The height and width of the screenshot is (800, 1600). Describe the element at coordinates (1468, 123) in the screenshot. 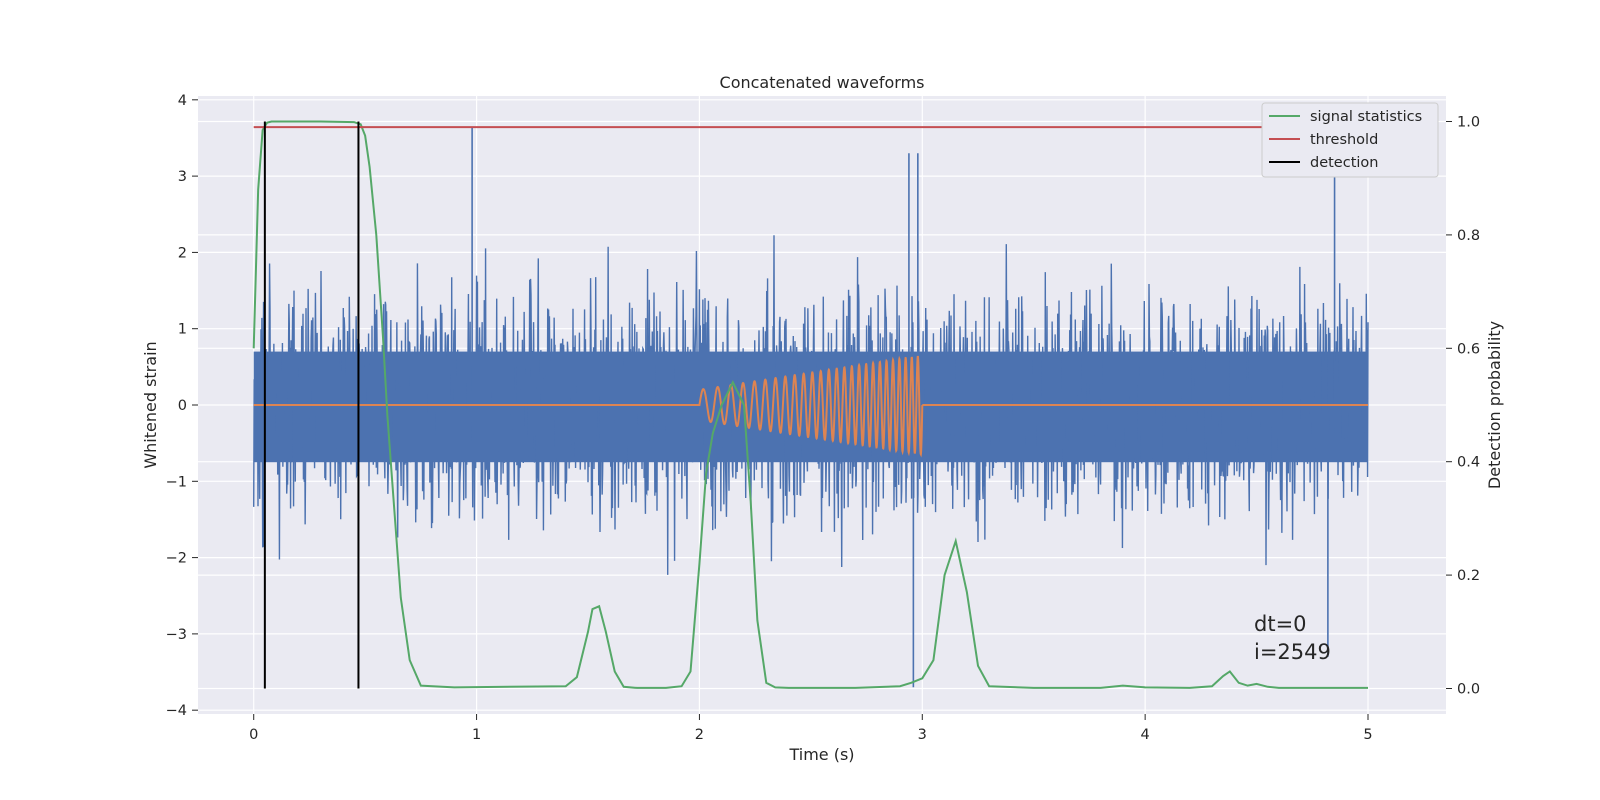

I see `y2-tick-label: 1.0` at that location.